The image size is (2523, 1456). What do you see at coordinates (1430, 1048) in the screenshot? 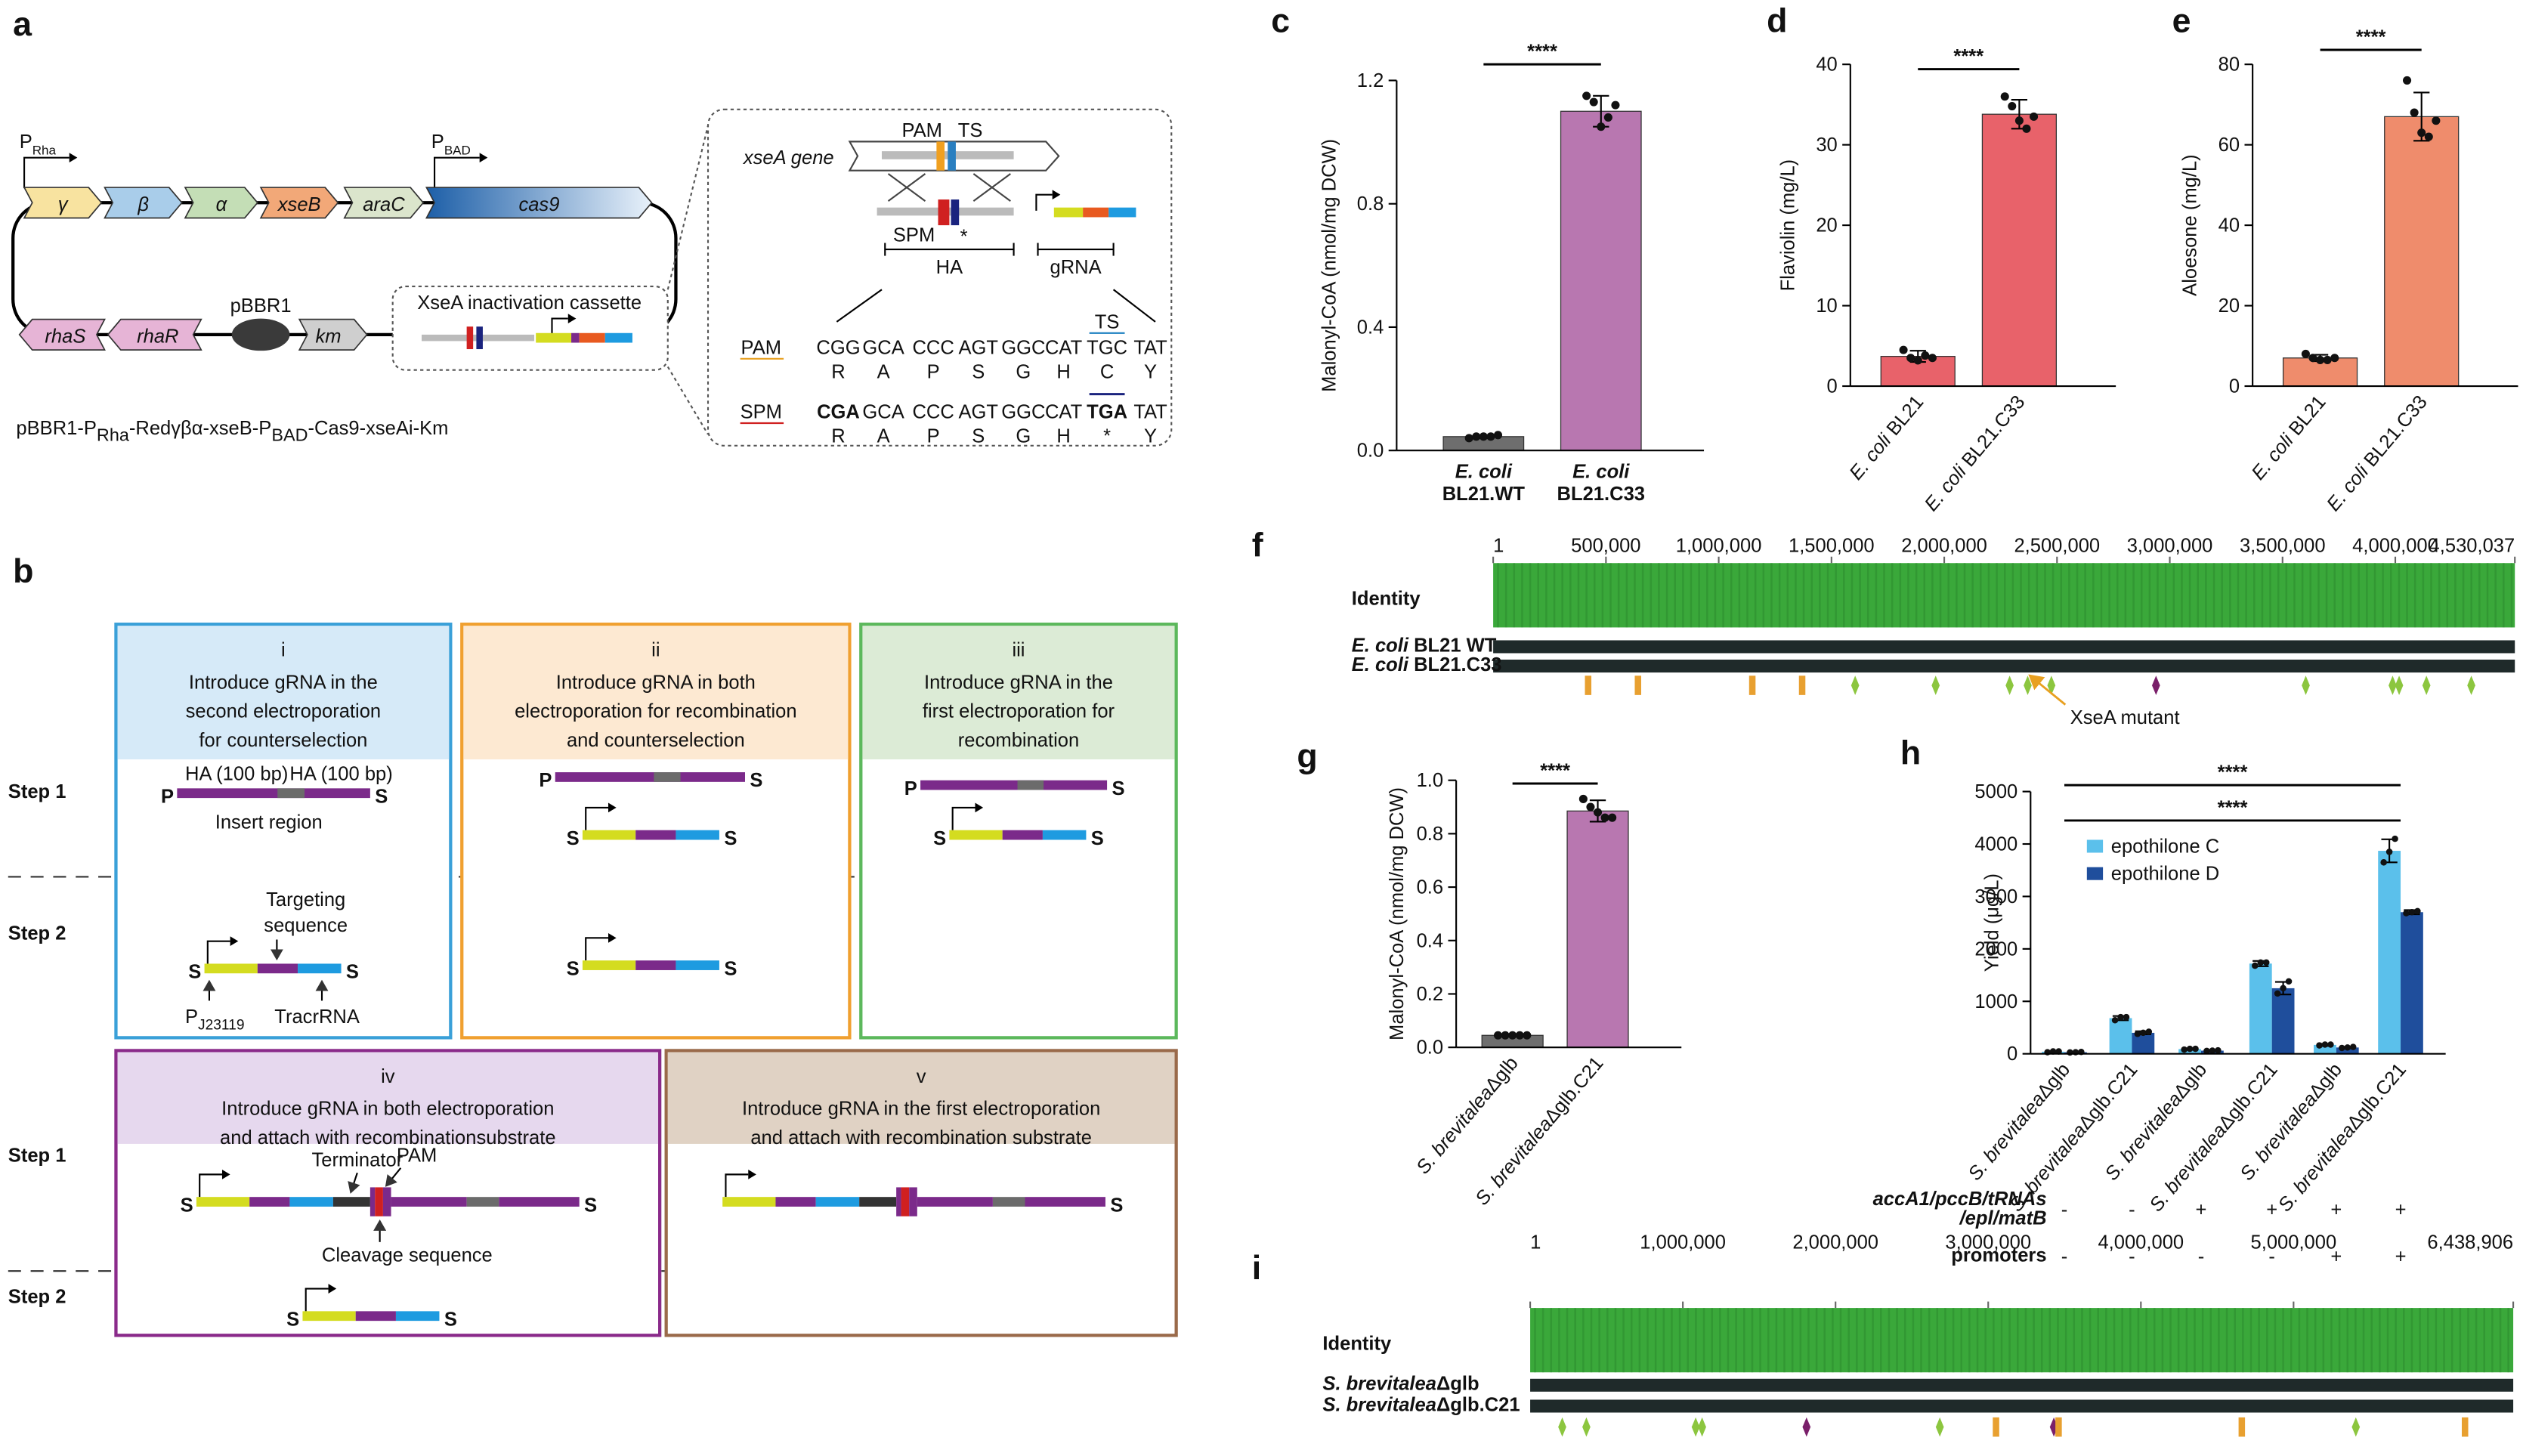
I see `y-tick-label: 0.0` at bounding box center [1430, 1048].